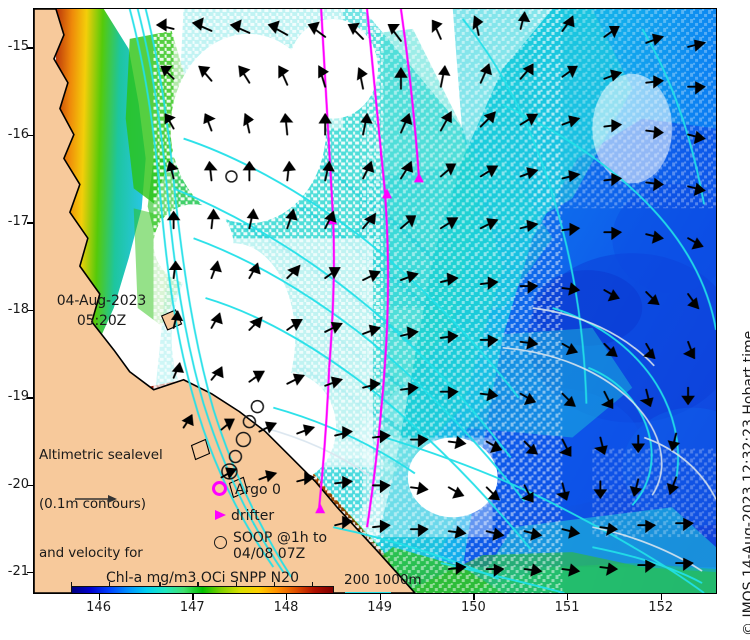  What do you see at coordinates (96, 499) in the screenshot?
I see `velocity-scale-arrow-icon` at bounding box center [96, 499].